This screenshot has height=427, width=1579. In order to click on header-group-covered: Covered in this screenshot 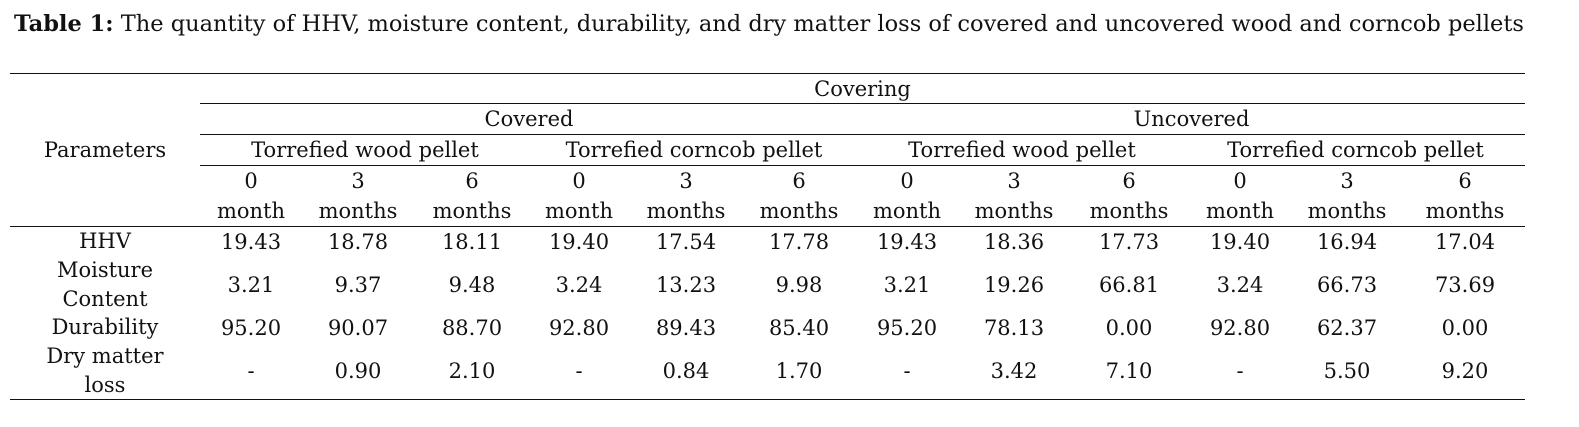, I will do `click(529, 119)`.